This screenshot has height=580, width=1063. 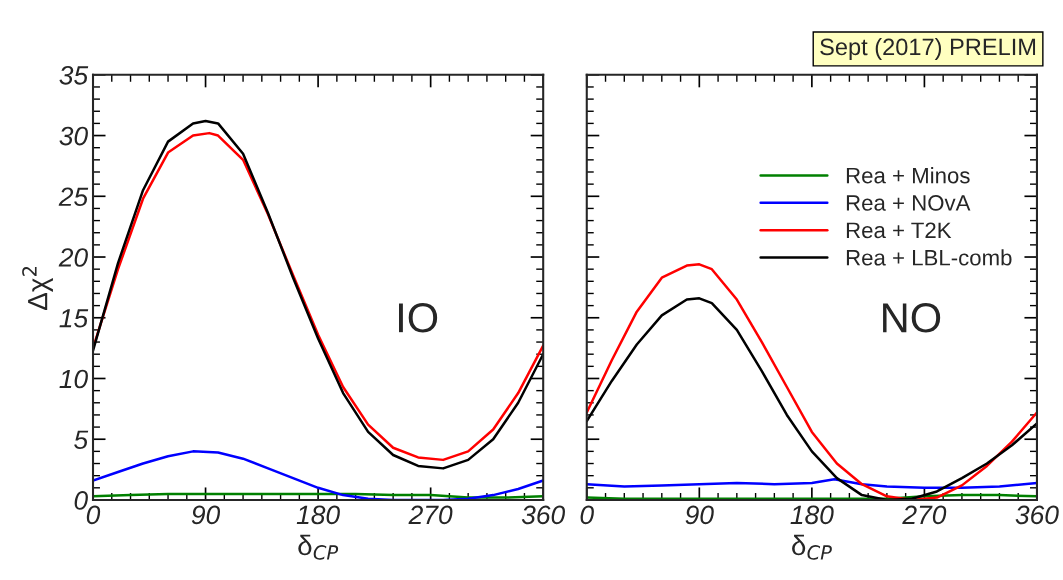 I want to click on y-tick-label: 25, so click(x=73, y=197).